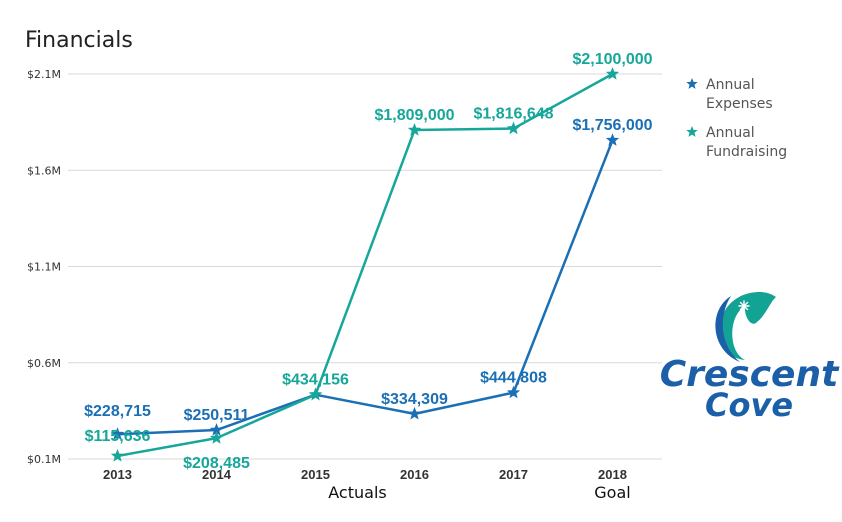 This screenshot has width=842, height=522. Describe the element at coordinates (217, 474) in the screenshot. I see `x-tick-label: 2014` at that location.